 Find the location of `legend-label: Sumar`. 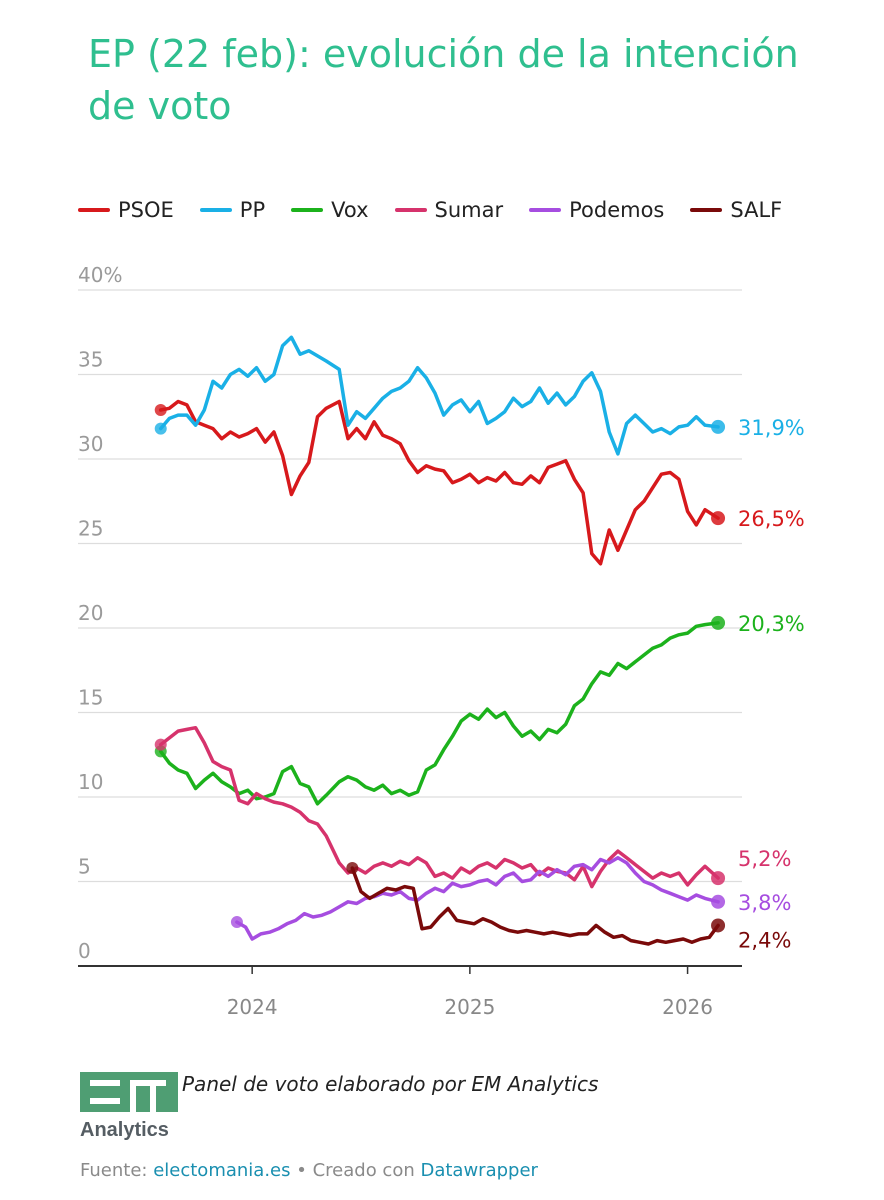

legend-label: Sumar is located at coordinates (469, 210).